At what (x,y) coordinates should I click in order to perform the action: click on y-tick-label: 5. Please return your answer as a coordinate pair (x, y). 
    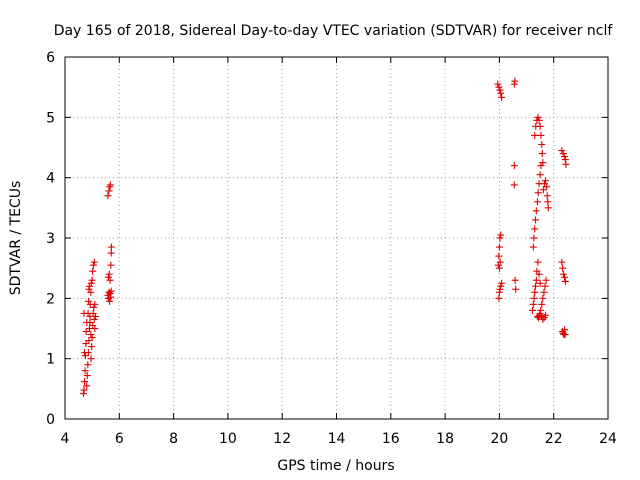
    Looking at the image, I should click on (50, 118).